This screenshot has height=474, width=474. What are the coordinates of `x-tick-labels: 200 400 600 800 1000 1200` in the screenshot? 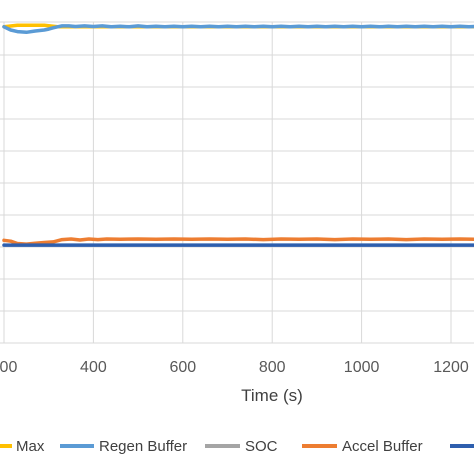 It's located at (234, 367).